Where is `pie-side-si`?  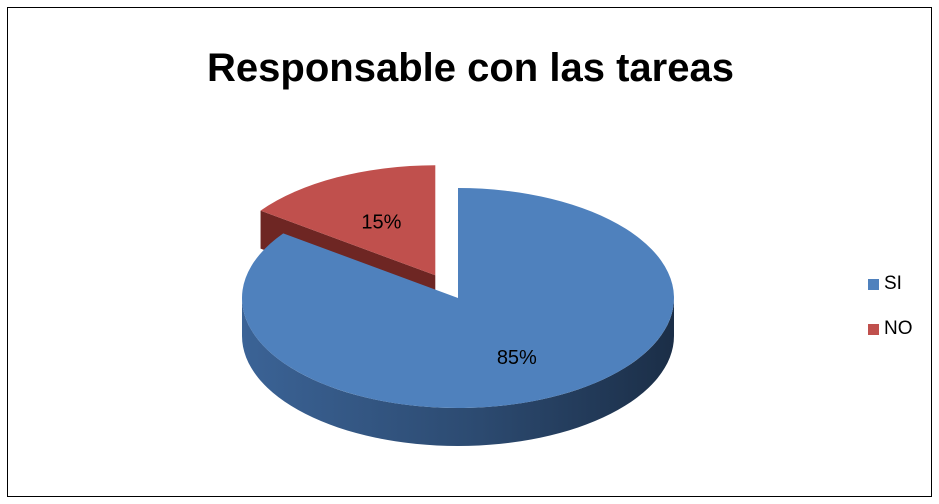
pie-side-si is located at coordinates (458, 372).